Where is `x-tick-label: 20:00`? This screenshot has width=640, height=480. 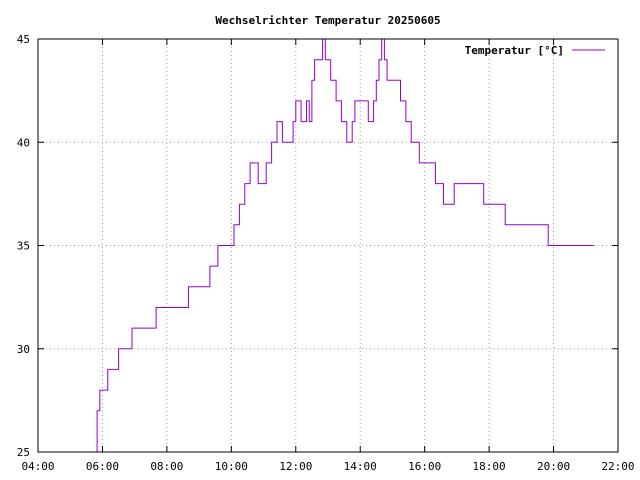
x-tick-label: 20:00 is located at coordinates (553, 466).